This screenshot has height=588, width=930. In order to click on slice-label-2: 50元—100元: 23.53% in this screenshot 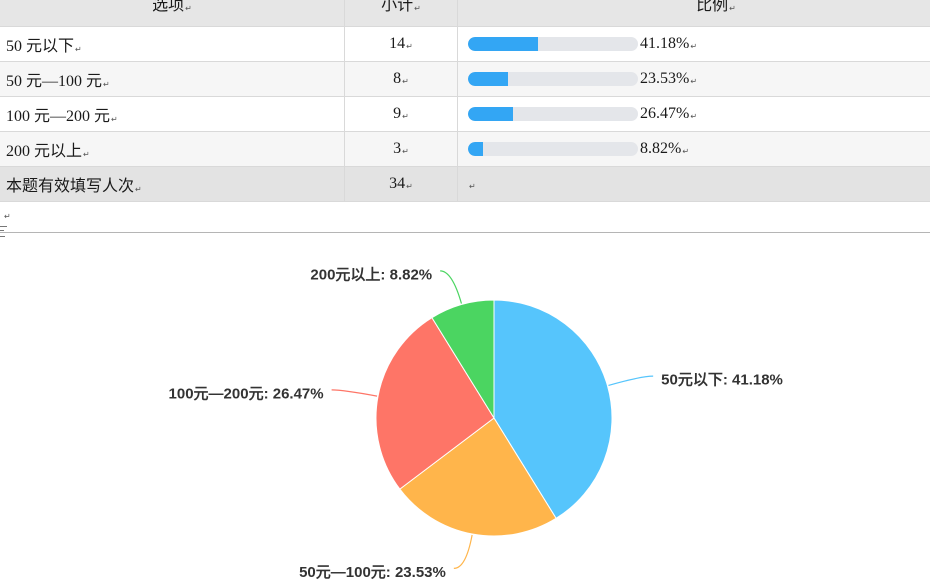, I will do `click(372, 572)`.